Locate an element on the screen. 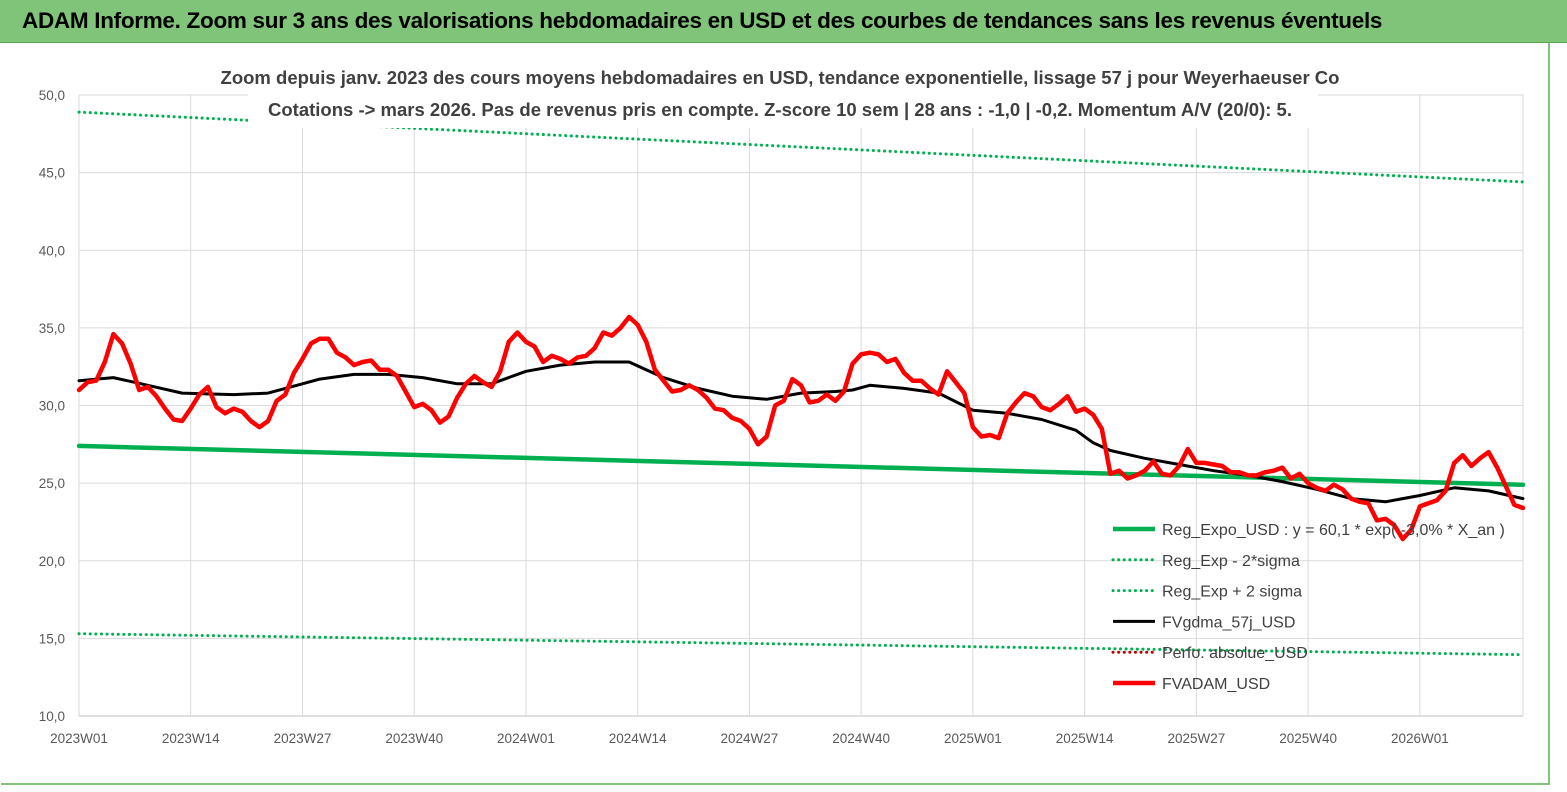  x-tick-label: 2025W01 is located at coordinates (973, 738).